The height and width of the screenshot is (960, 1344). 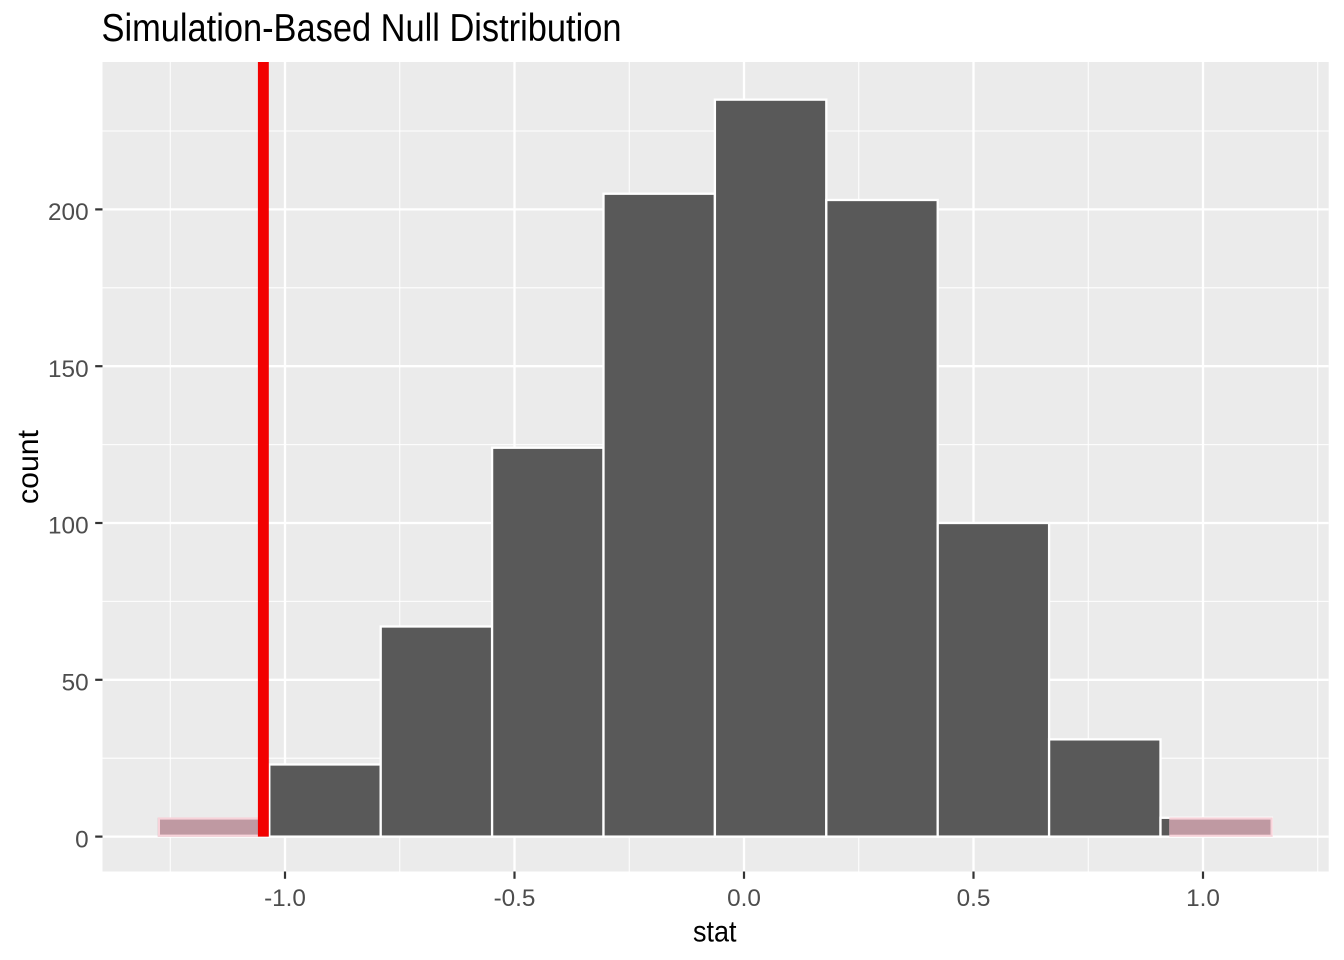 What do you see at coordinates (744, 898) in the screenshot?
I see `svg-text: 0.0` at bounding box center [744, 898].